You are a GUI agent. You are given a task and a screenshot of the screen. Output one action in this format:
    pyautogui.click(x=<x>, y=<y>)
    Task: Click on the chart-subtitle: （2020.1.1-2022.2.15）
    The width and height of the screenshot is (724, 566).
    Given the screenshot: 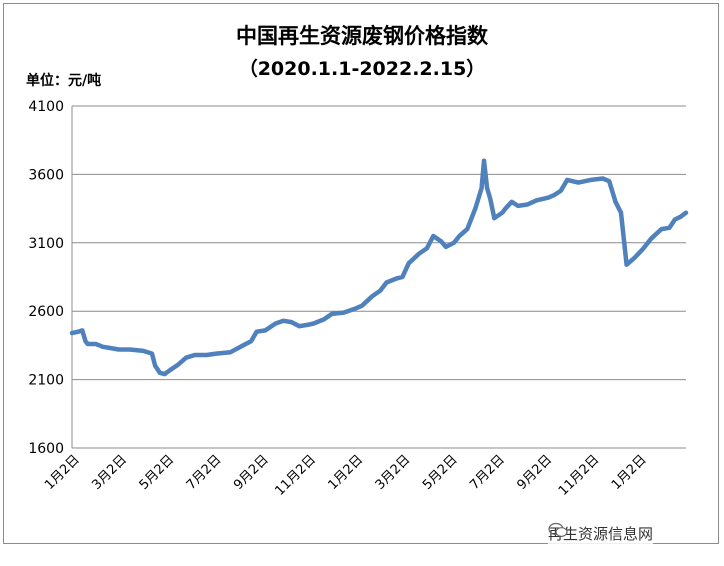 What is the action you would take?
    pyautogui.click(x=362, y=69)
    